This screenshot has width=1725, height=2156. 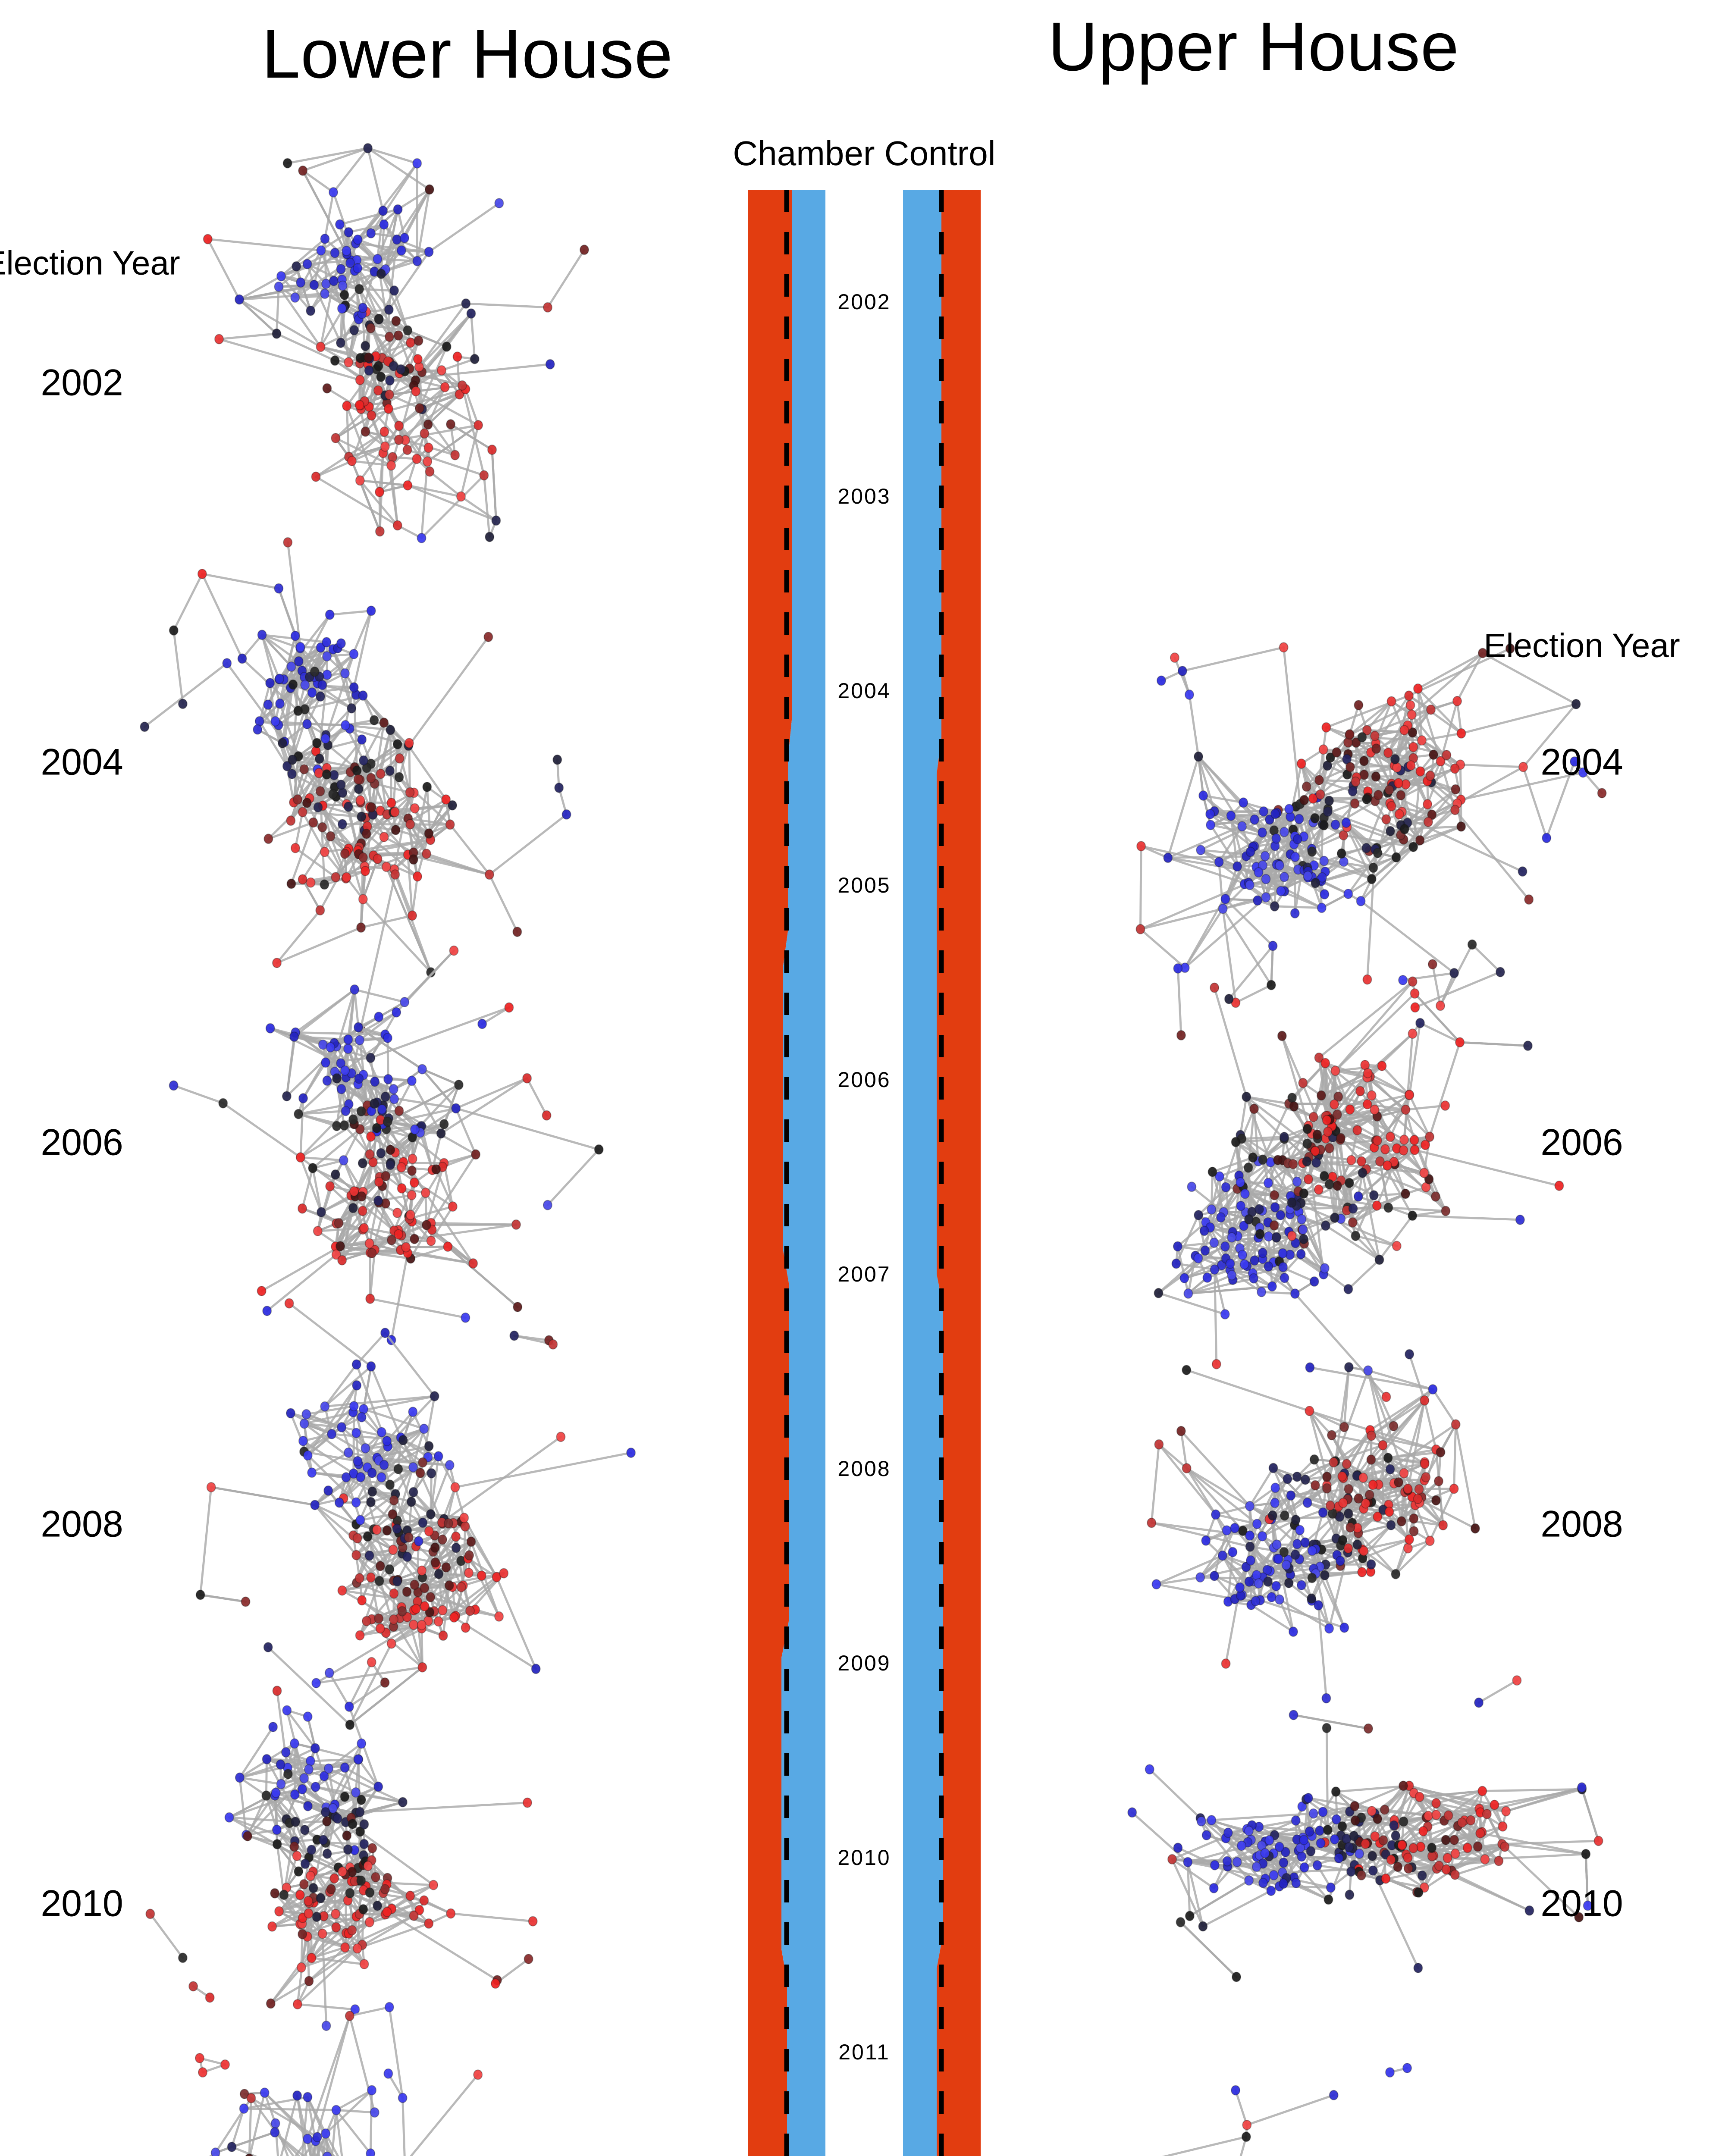 What do you see at coordinates (864, 302) in the screenshot?
I see `timeline-year-label-2002: 2002` at bounding box center [864, 302].